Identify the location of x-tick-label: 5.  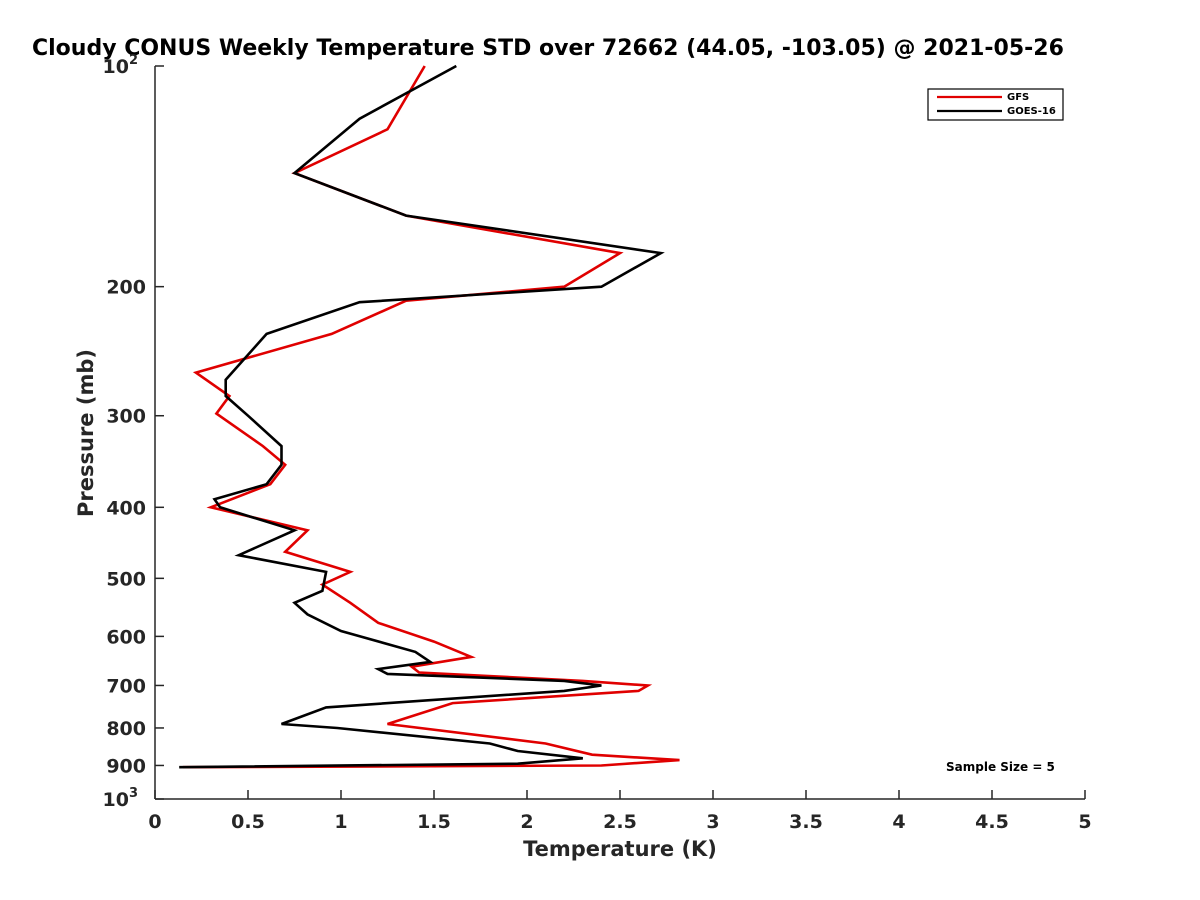
(1084, 822).